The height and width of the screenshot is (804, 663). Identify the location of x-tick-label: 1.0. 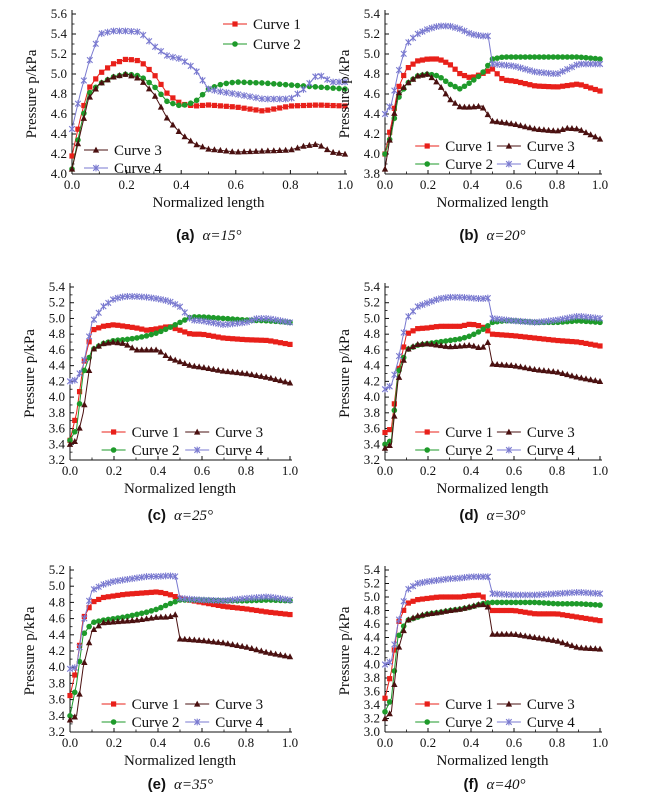
(290, 470).